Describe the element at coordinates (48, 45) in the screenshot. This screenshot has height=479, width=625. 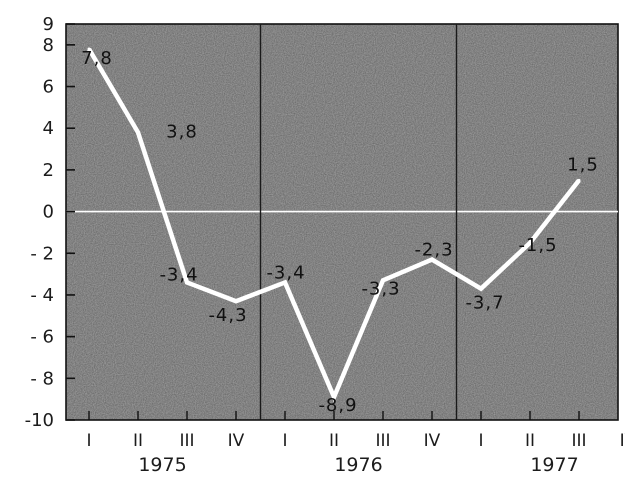
I see `y-tick-label: 8` at that location.